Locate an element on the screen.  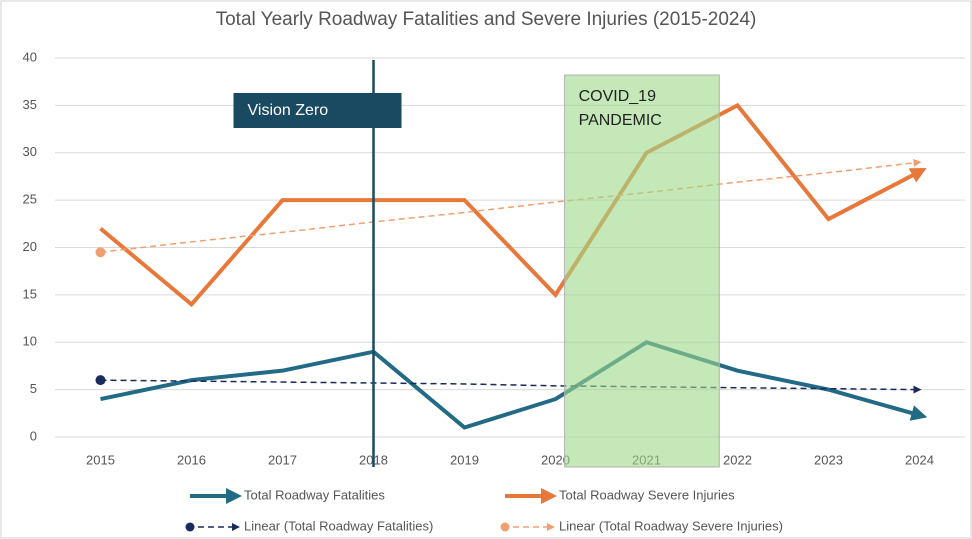
vision-zero-label: Vision Zero is located at coordinates (288, 110).